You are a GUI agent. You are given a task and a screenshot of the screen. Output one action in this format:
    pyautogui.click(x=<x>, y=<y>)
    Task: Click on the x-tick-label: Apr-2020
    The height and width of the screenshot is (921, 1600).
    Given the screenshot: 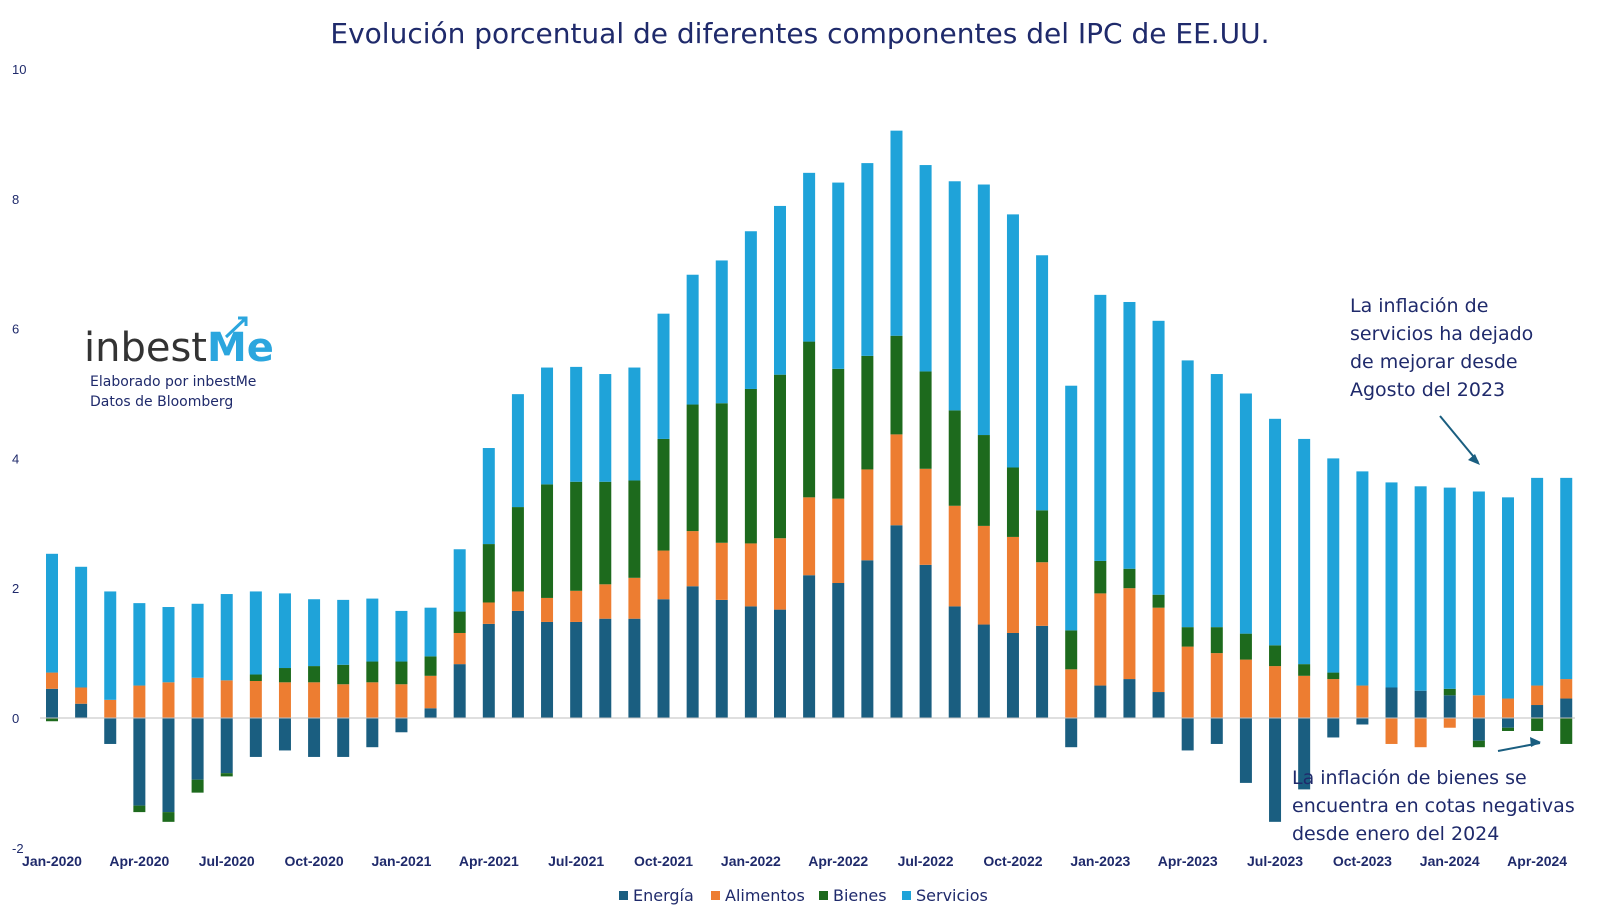 What is the action you would take?
    pyautogui.click(x=139, y=861)
    